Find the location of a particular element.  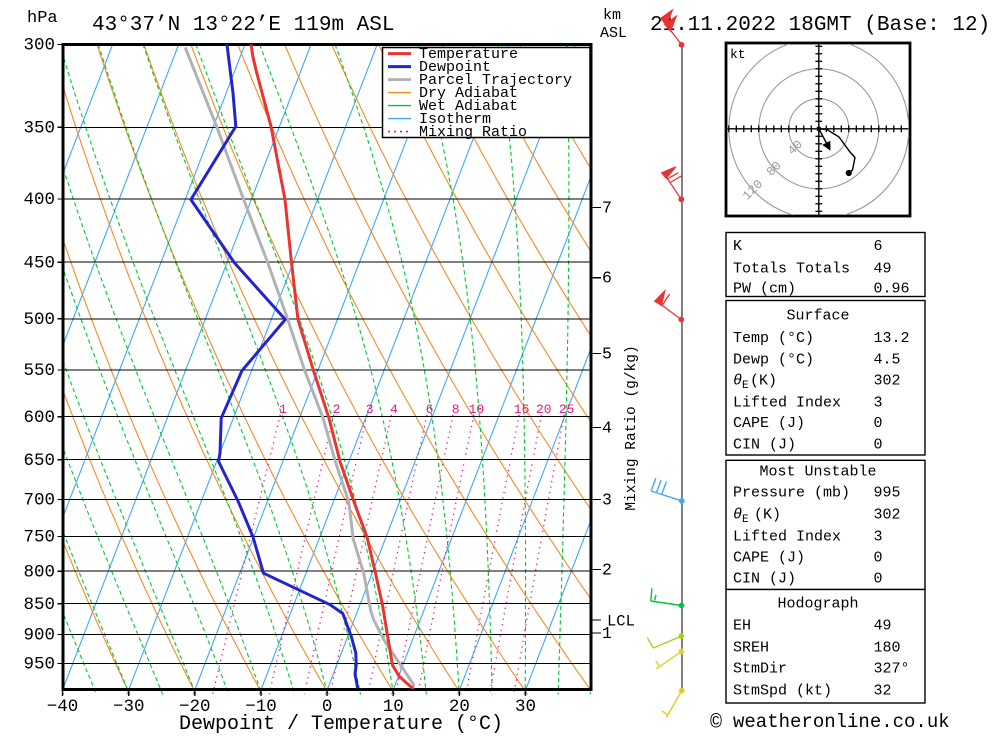

svg-text: −30 is located at coordinates (129, 707).